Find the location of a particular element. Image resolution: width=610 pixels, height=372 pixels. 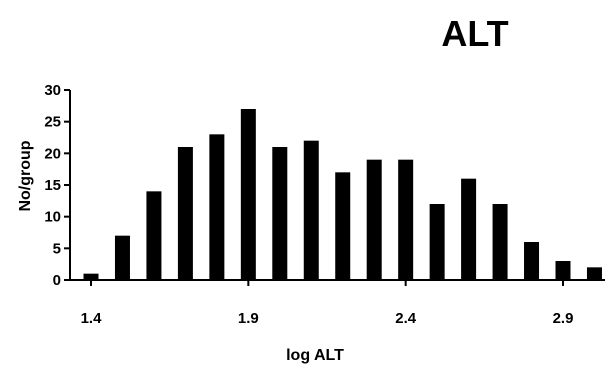

y-tick-label: 30 is located at coordinates (52, 90).